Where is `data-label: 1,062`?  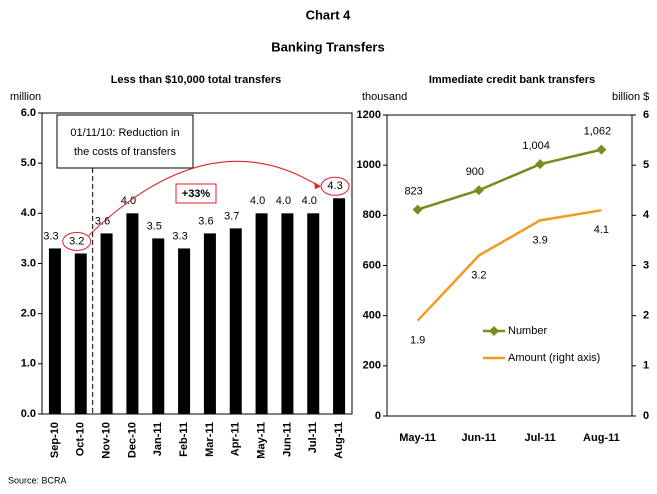
data-label: 1,062 is located at coordinates (598, 132).